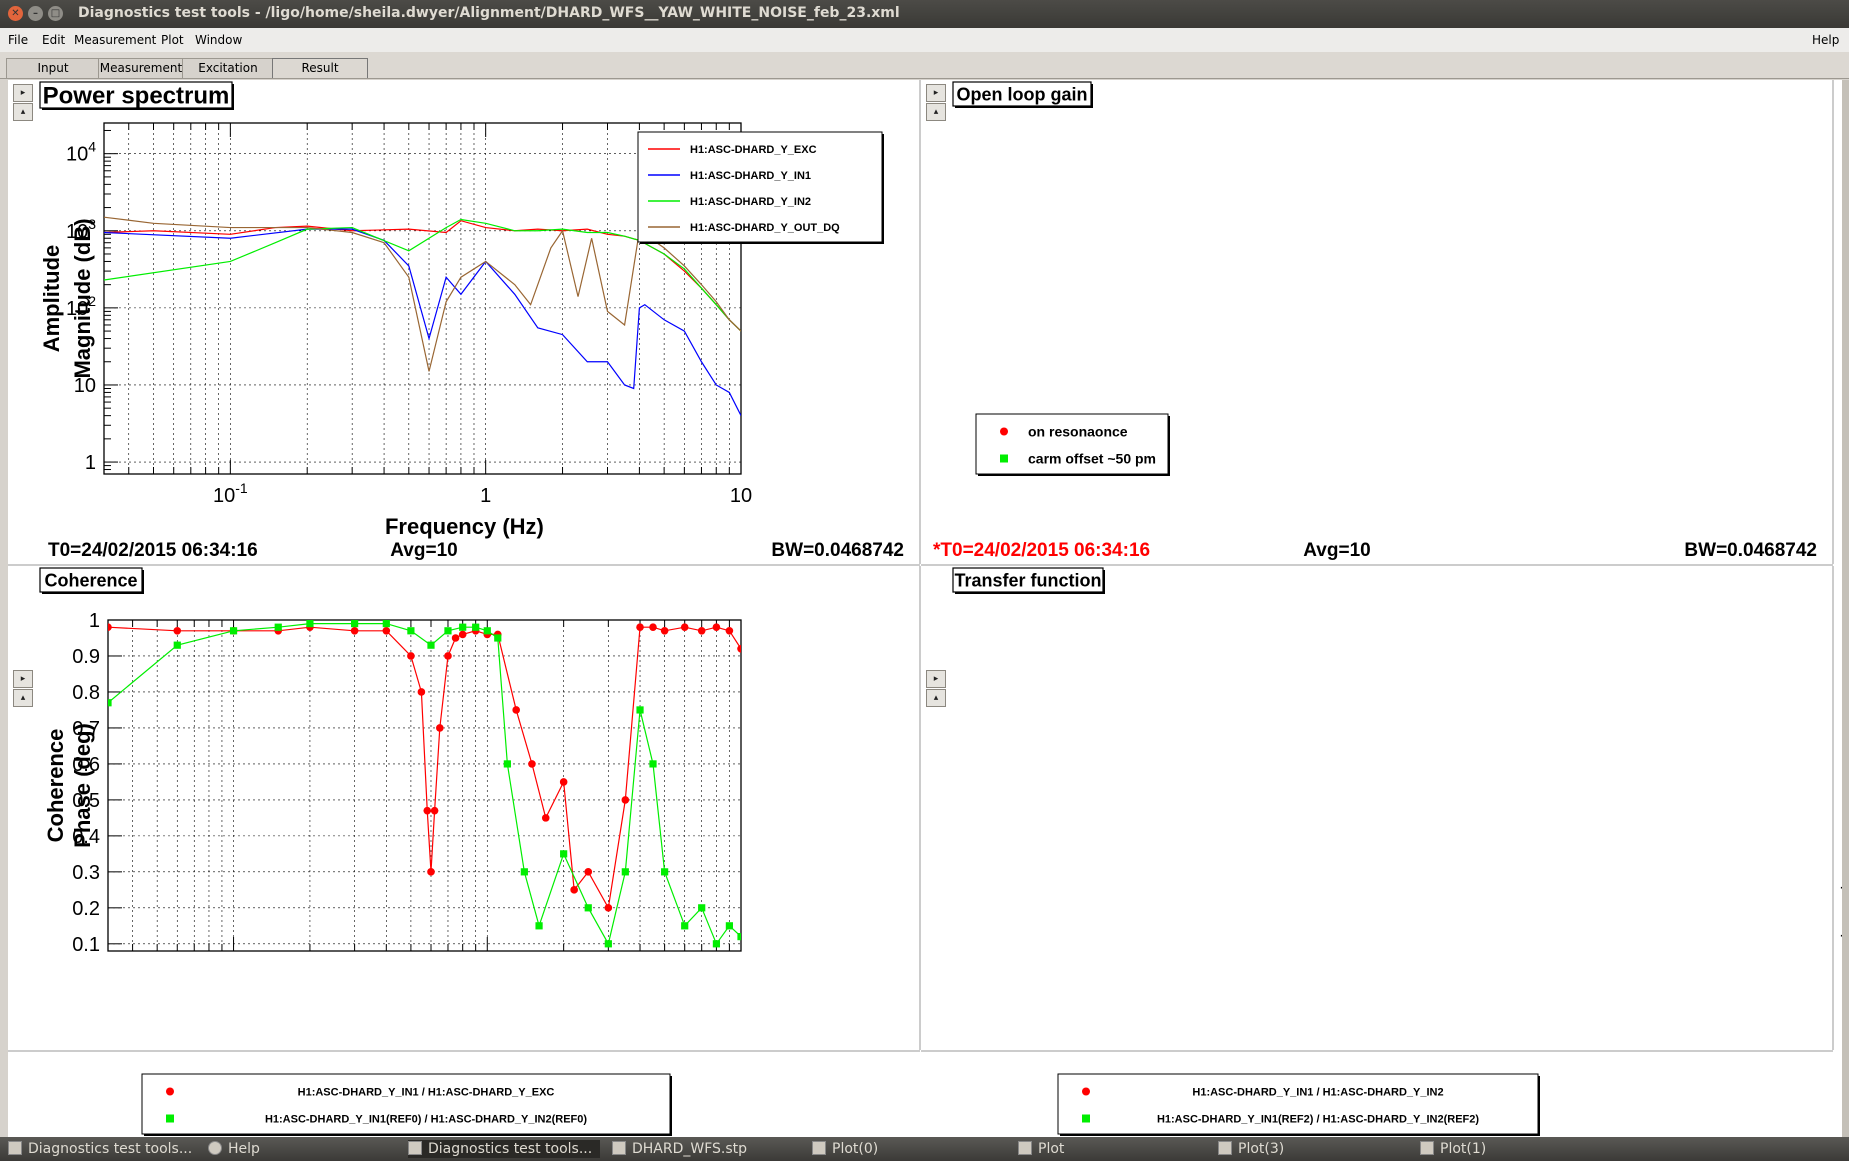 The image size is (1849, 1161). Describe the element at coordinates (1845, 608) in the screenshot. I see `vertical-scrollbar` at that location.